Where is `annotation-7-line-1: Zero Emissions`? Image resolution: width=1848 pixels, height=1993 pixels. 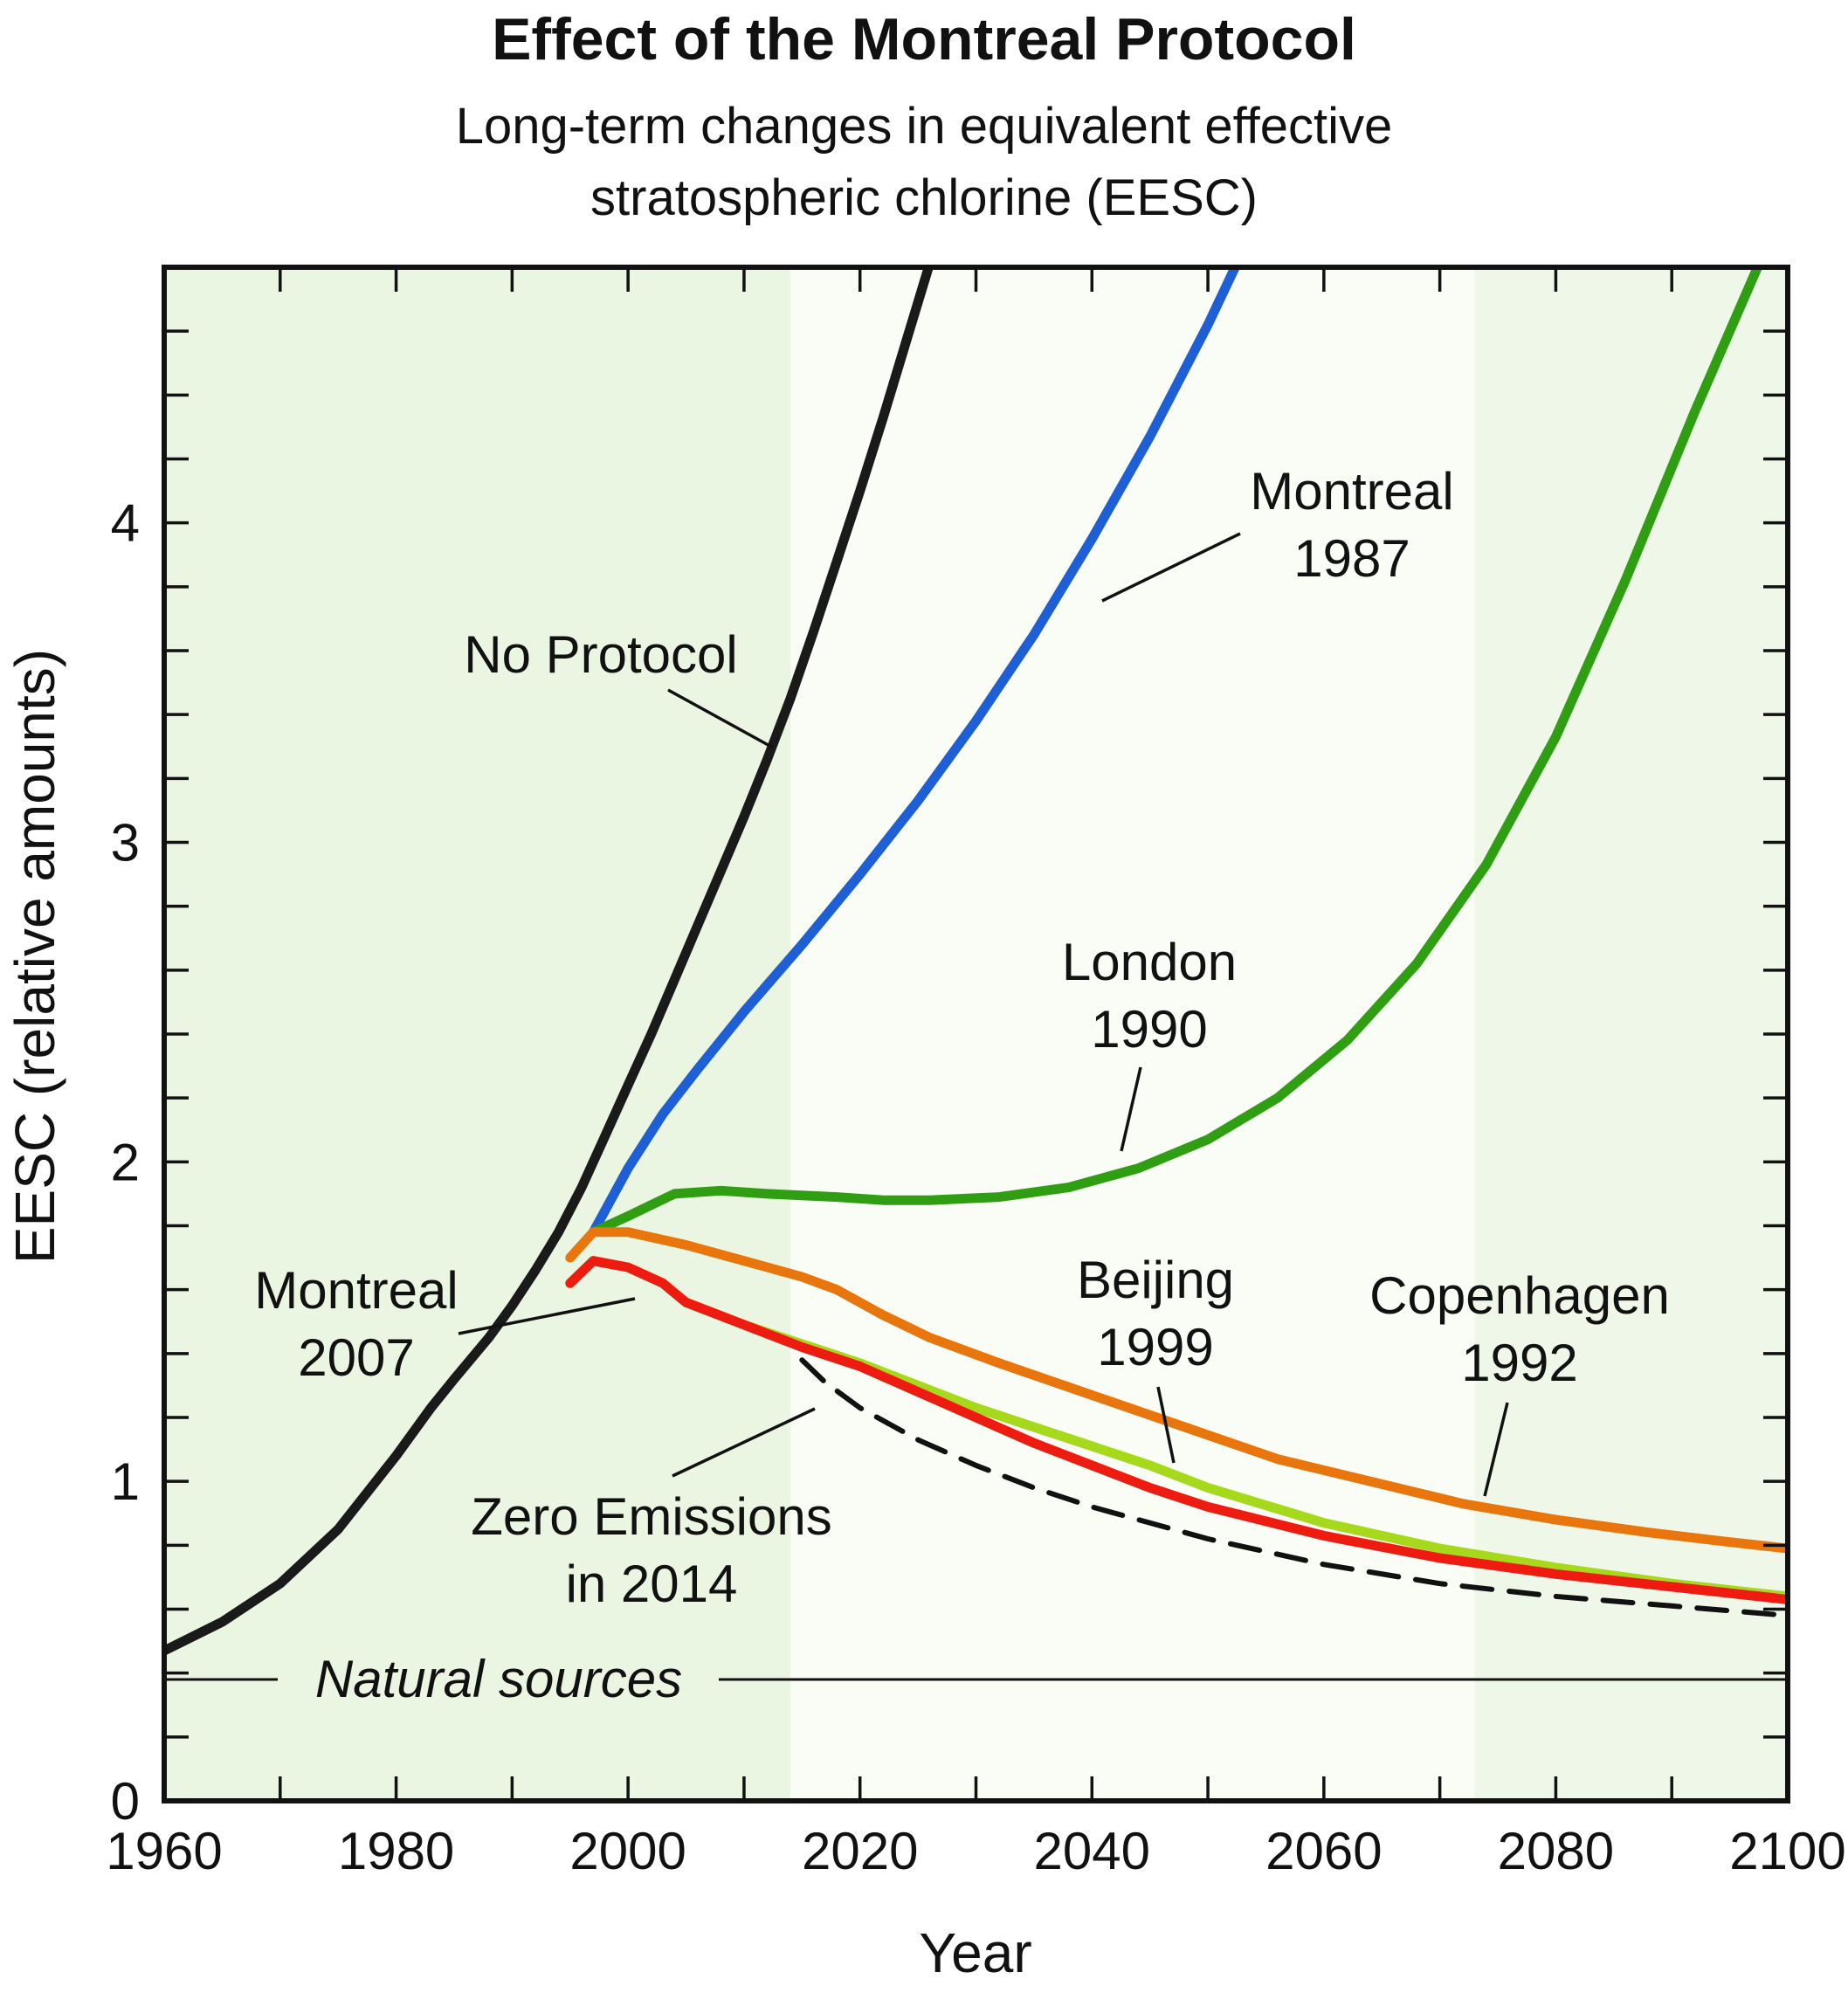
annotation-7-line-1: Zero Emissions is located at coordinates (651, 1517).